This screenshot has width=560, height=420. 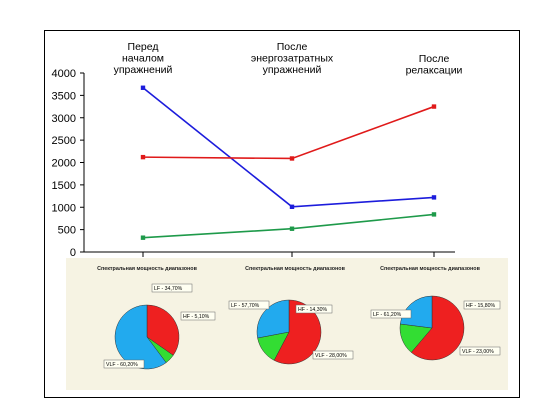 I want to click on pie-slice-label: LF - 61,20%, so click(x=387, y=315).